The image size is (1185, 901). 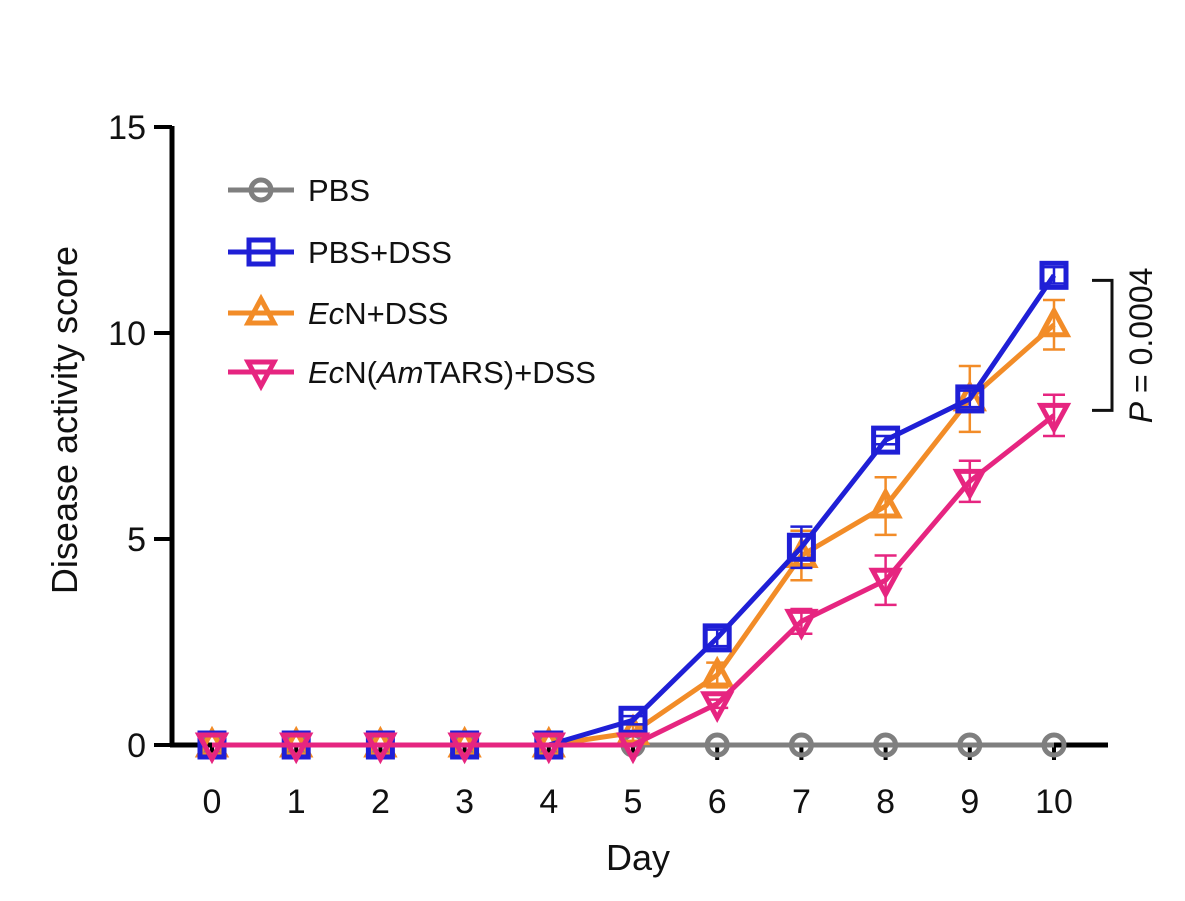 I want to click on x-tick-label: 6, so click(x=717, y=802).